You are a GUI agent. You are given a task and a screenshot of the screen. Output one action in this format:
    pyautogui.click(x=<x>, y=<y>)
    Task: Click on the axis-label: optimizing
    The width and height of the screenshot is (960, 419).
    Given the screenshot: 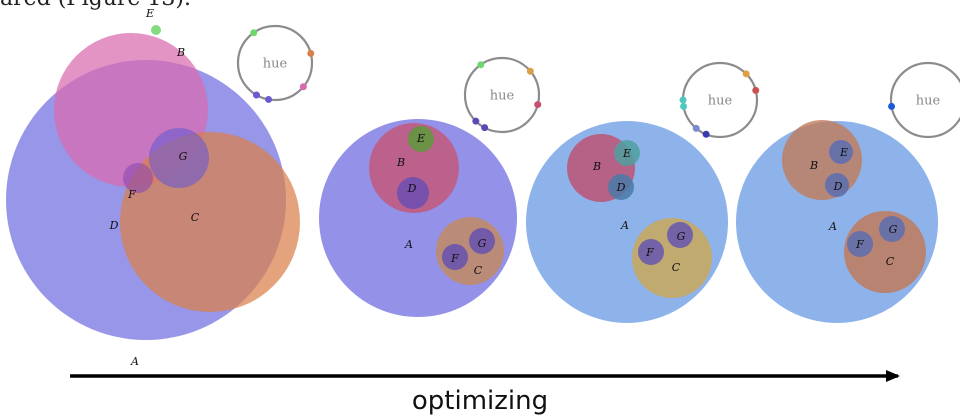 What is the action you would take?
    pyautogui.click(x=480, y=401)
    